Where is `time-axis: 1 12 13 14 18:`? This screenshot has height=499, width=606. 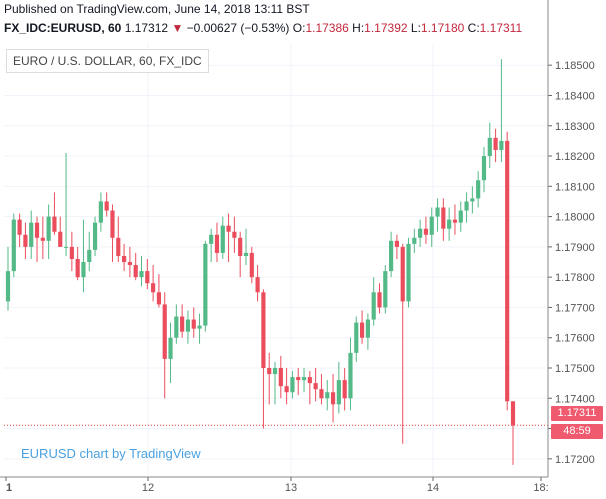 time-axis: 1 12 13 14 18: is located at coordinates (274, 485).